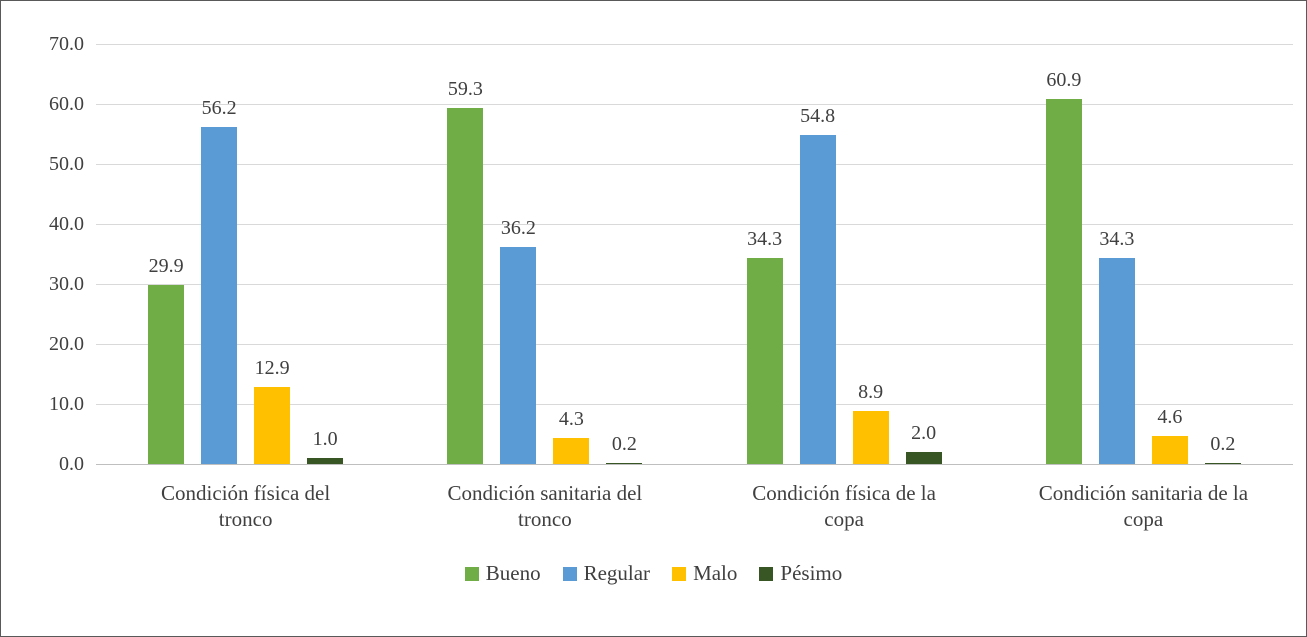 The height and width of the screenshot is (637, 1307). I want to click on y-tick-label: 0.0, so click(71, 464).